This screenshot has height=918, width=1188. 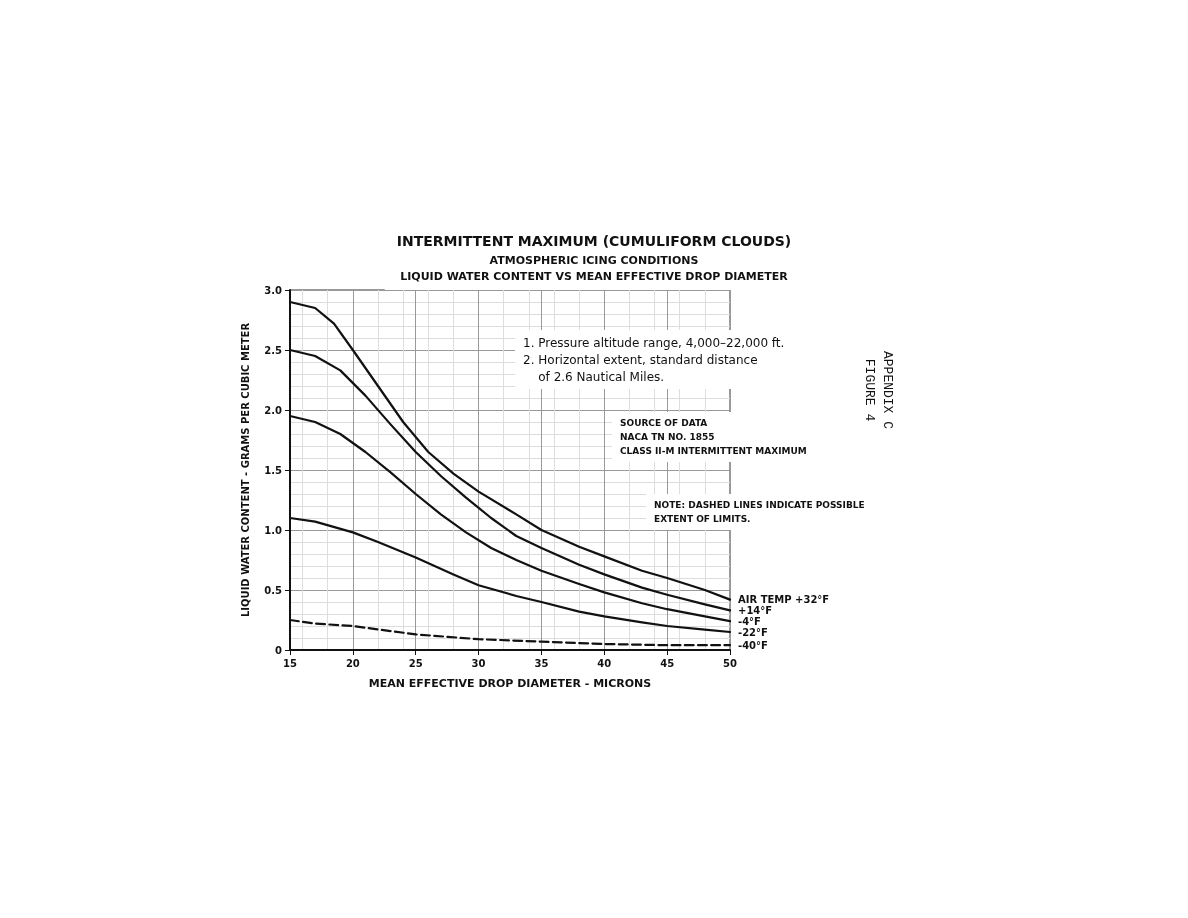 I want to click on annotation: 1. Pressure altitude range, 4,000–22,000 ft. 2. Horizontal extent, standard distance of 2.6 Nautical Miles., so click(x=654, y=359).